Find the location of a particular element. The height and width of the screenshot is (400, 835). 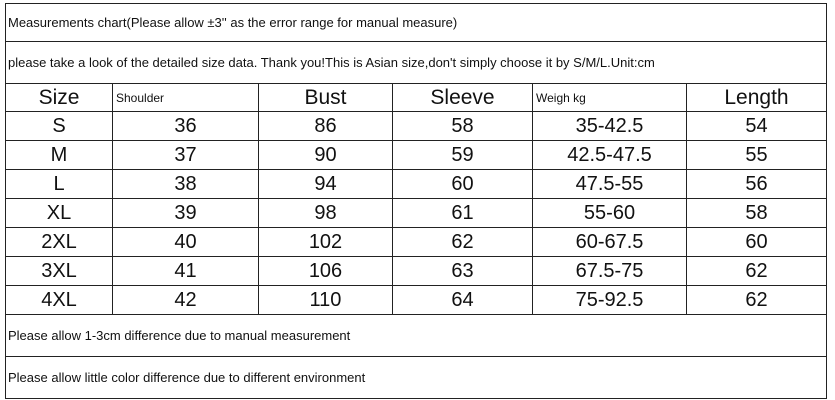

table-cell: 75-92.5 is located at coordinates (609, 300).